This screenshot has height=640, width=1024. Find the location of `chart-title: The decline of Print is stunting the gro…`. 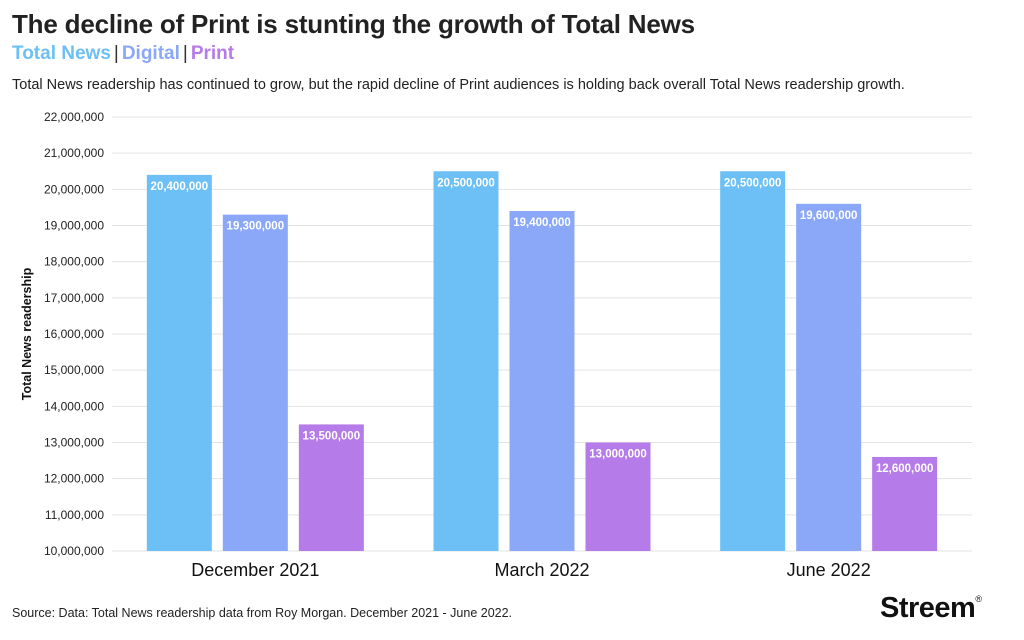

chart-title: The decline of Print is stunting the gro… is located at coordinates (353, 24).